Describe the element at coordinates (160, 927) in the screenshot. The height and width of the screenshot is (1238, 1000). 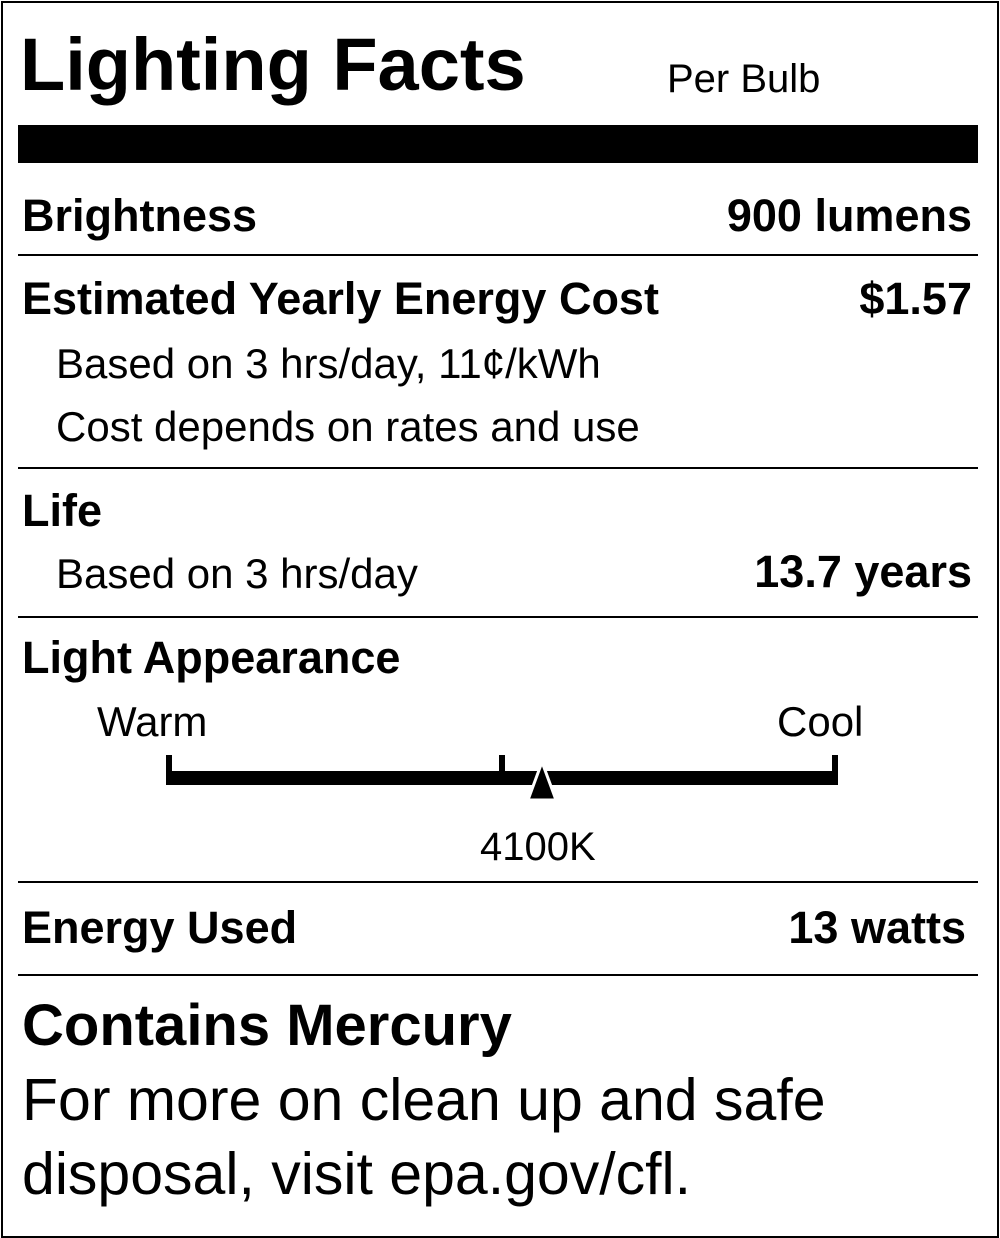
I see `energy-label: Energy Used` at that location.